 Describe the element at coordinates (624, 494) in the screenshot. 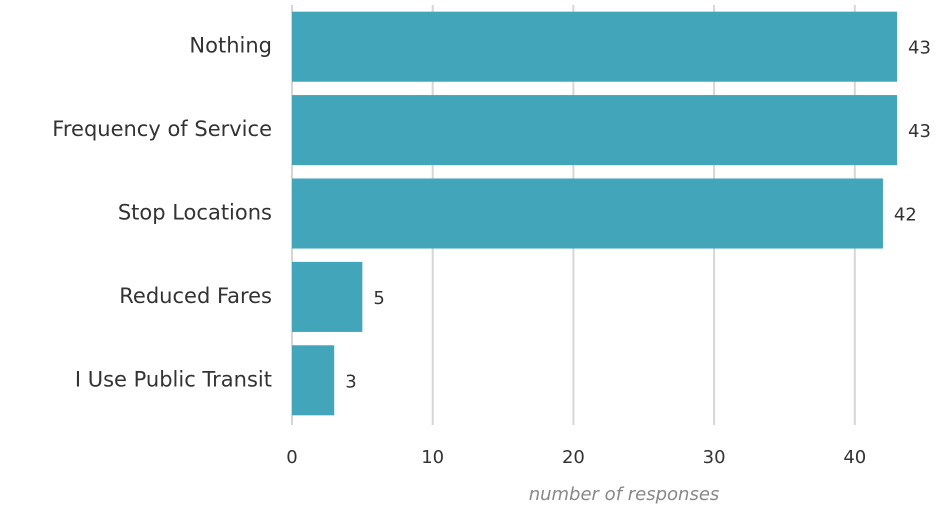

I see `x-axis-label: number of responses` at that location.